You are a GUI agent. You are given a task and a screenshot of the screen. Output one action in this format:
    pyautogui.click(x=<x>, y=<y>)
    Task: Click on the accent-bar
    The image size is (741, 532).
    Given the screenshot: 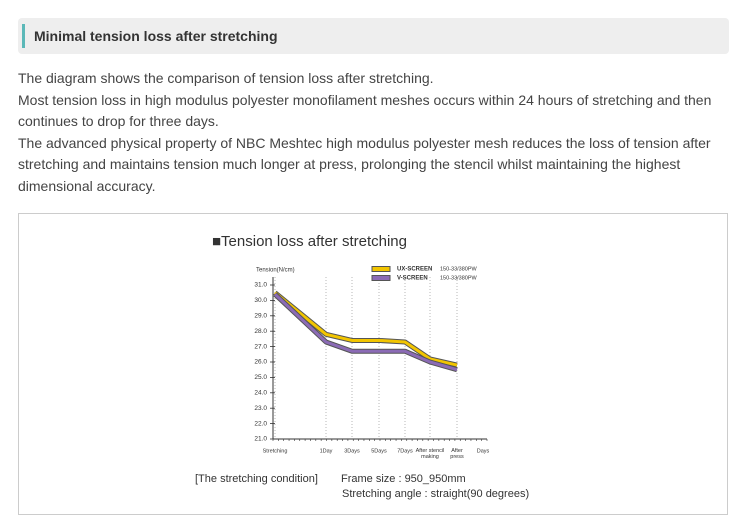 What is the action you would take?
    pyautogui.click(x=23, y=36)
    